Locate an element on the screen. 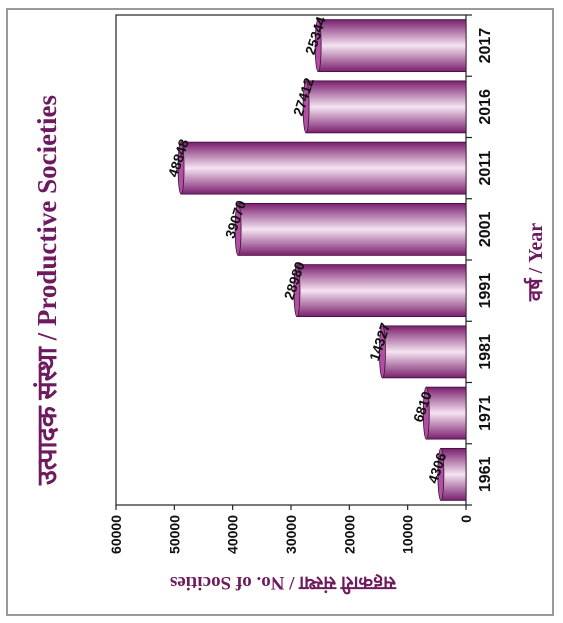 The width and height of the screenshot is (563, 623). x-tick-label: 2017 is located at coordinates (485, 46).